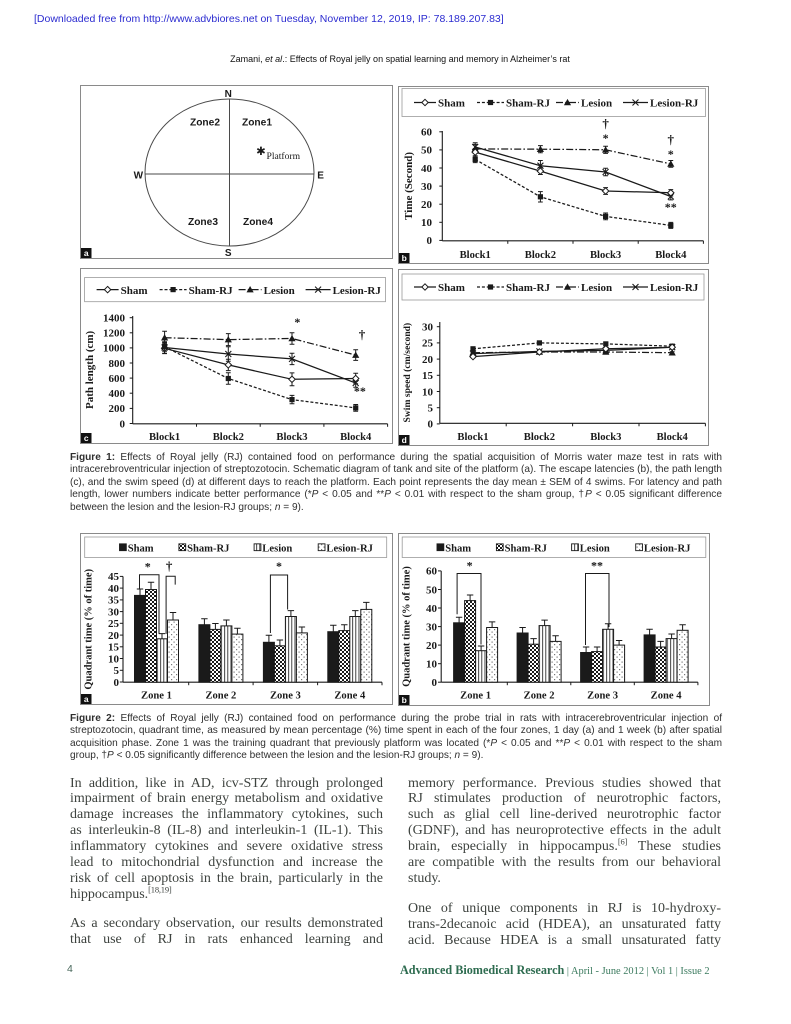 The width and height of the screenshot is (791, 1024). Describe the element at coordinates (320, 176) in the screenshot. I see `svg-text: E` at that location.